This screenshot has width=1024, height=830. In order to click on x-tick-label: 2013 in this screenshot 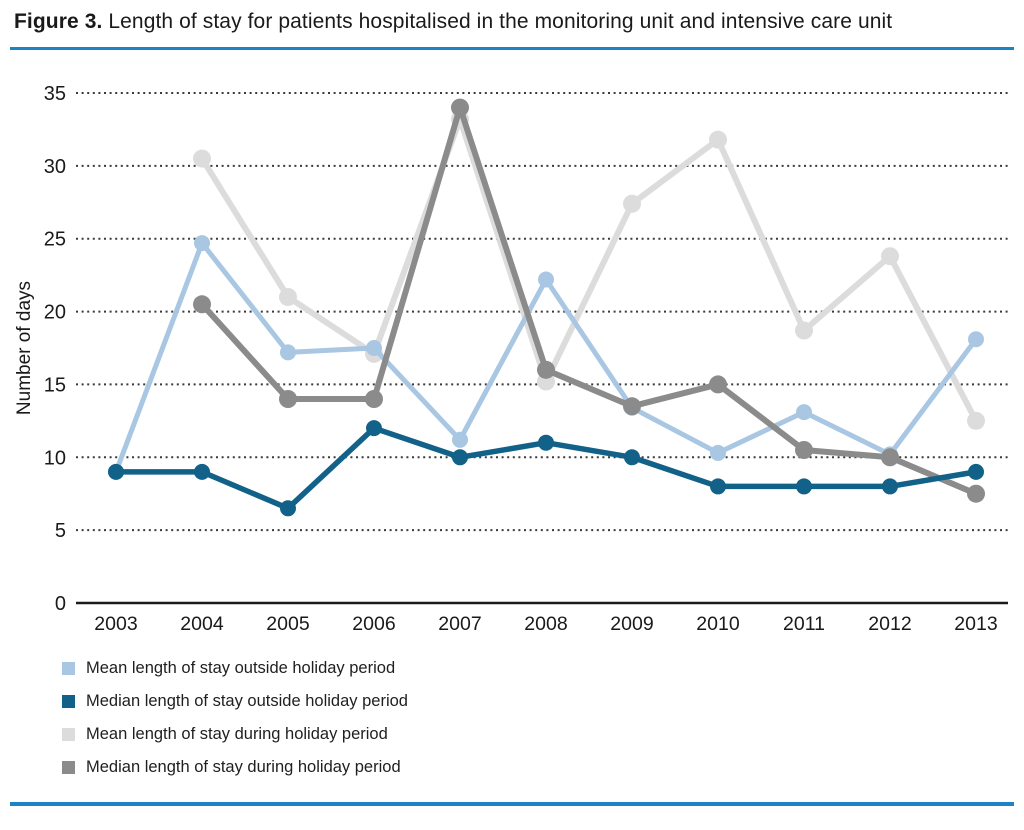, I will do `click(975, 624)`.